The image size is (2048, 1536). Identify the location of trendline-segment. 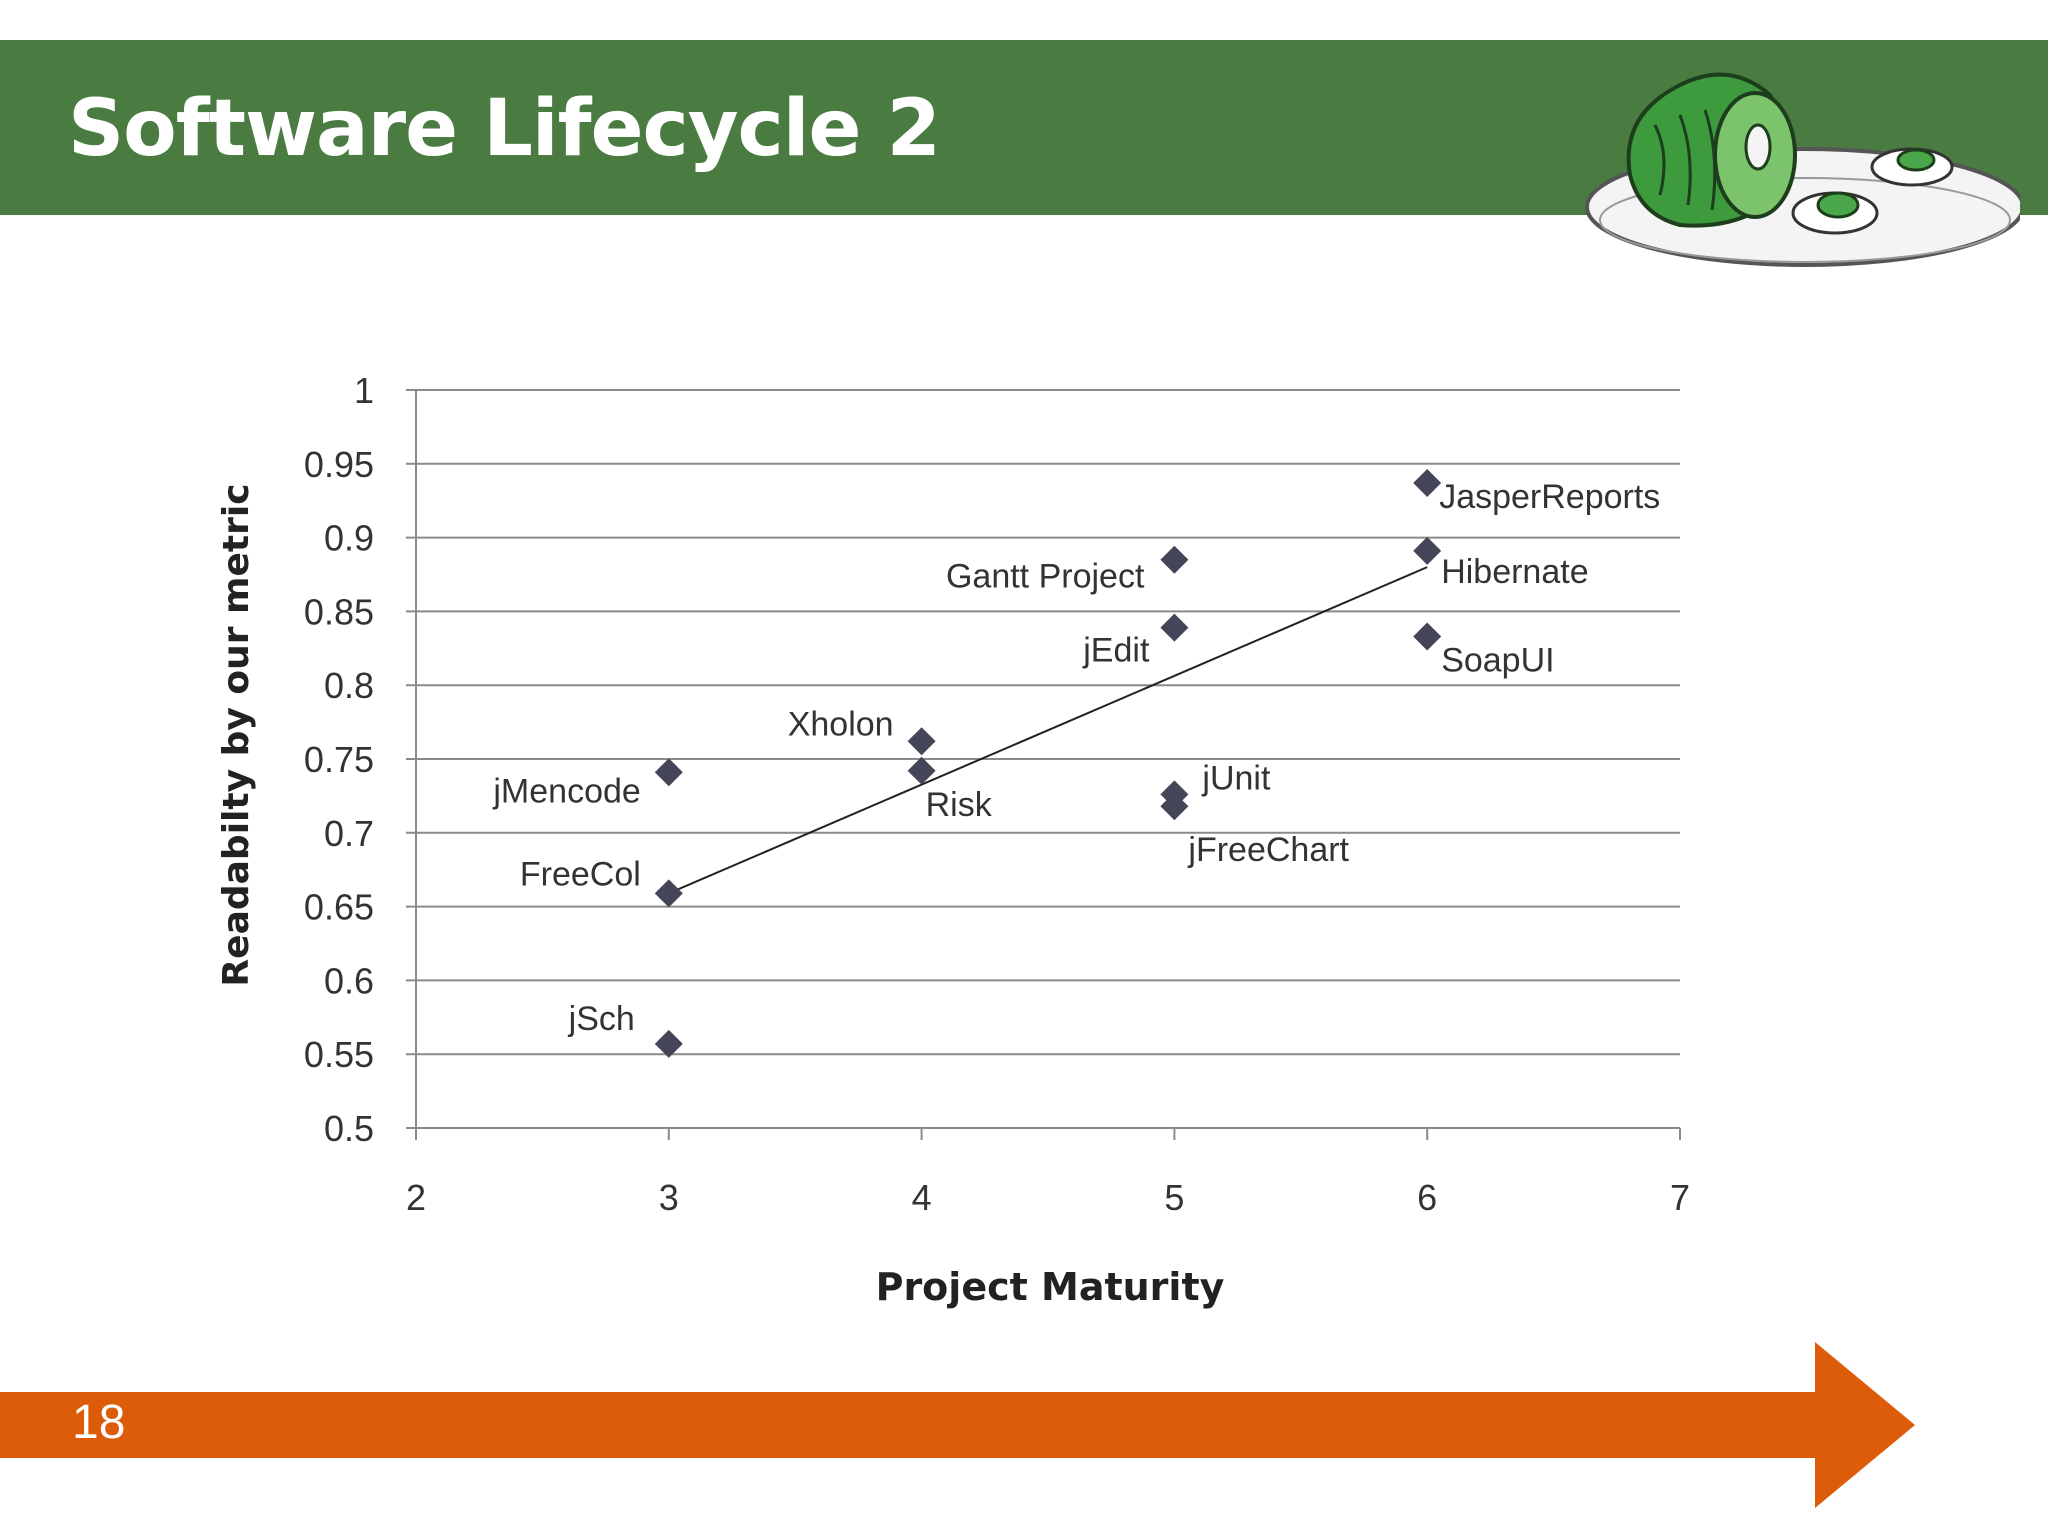
(1048, 730).